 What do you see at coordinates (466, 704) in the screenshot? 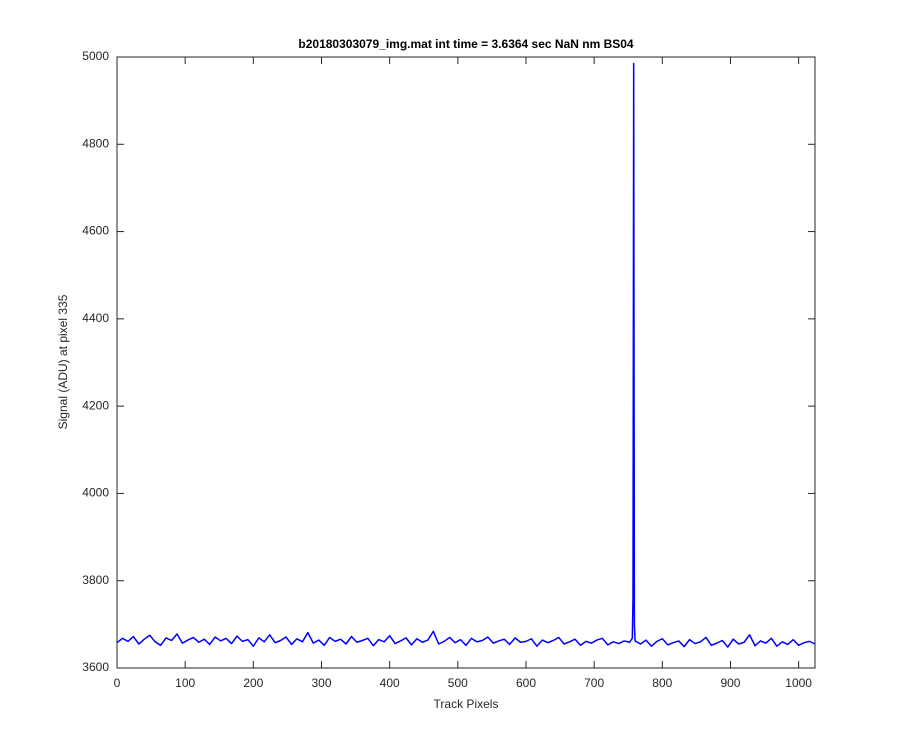
I see `x-axis-label: Track Pixels` at bounding box center [466, 704].